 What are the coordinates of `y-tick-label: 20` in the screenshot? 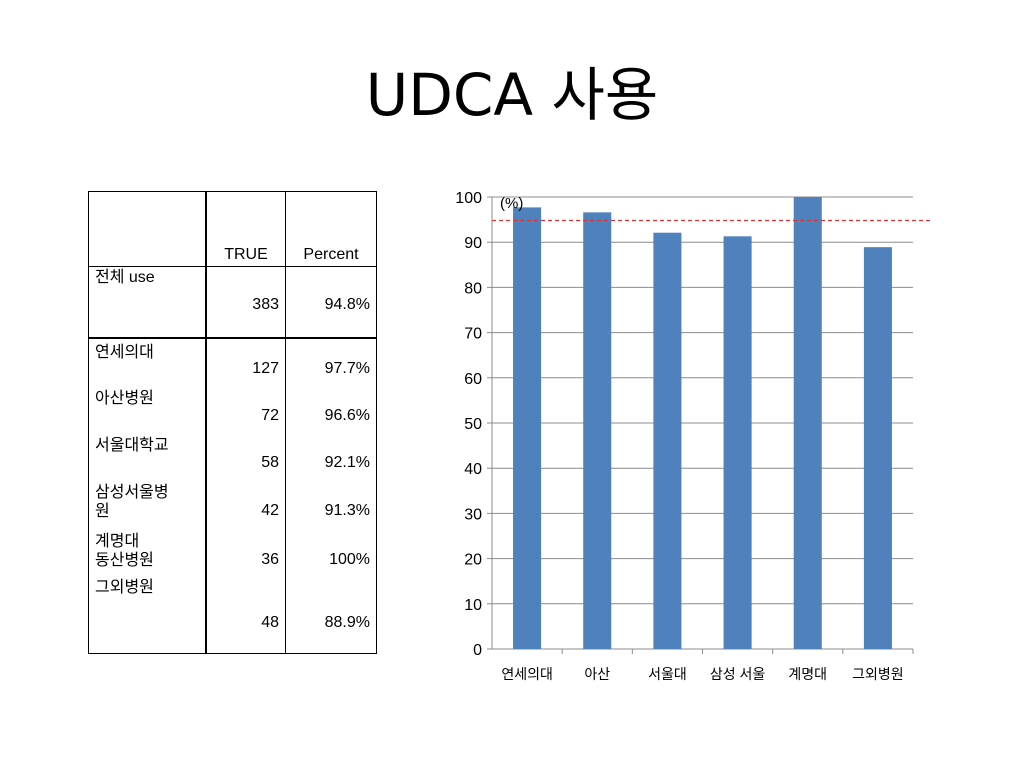 It's located at (473, 560).